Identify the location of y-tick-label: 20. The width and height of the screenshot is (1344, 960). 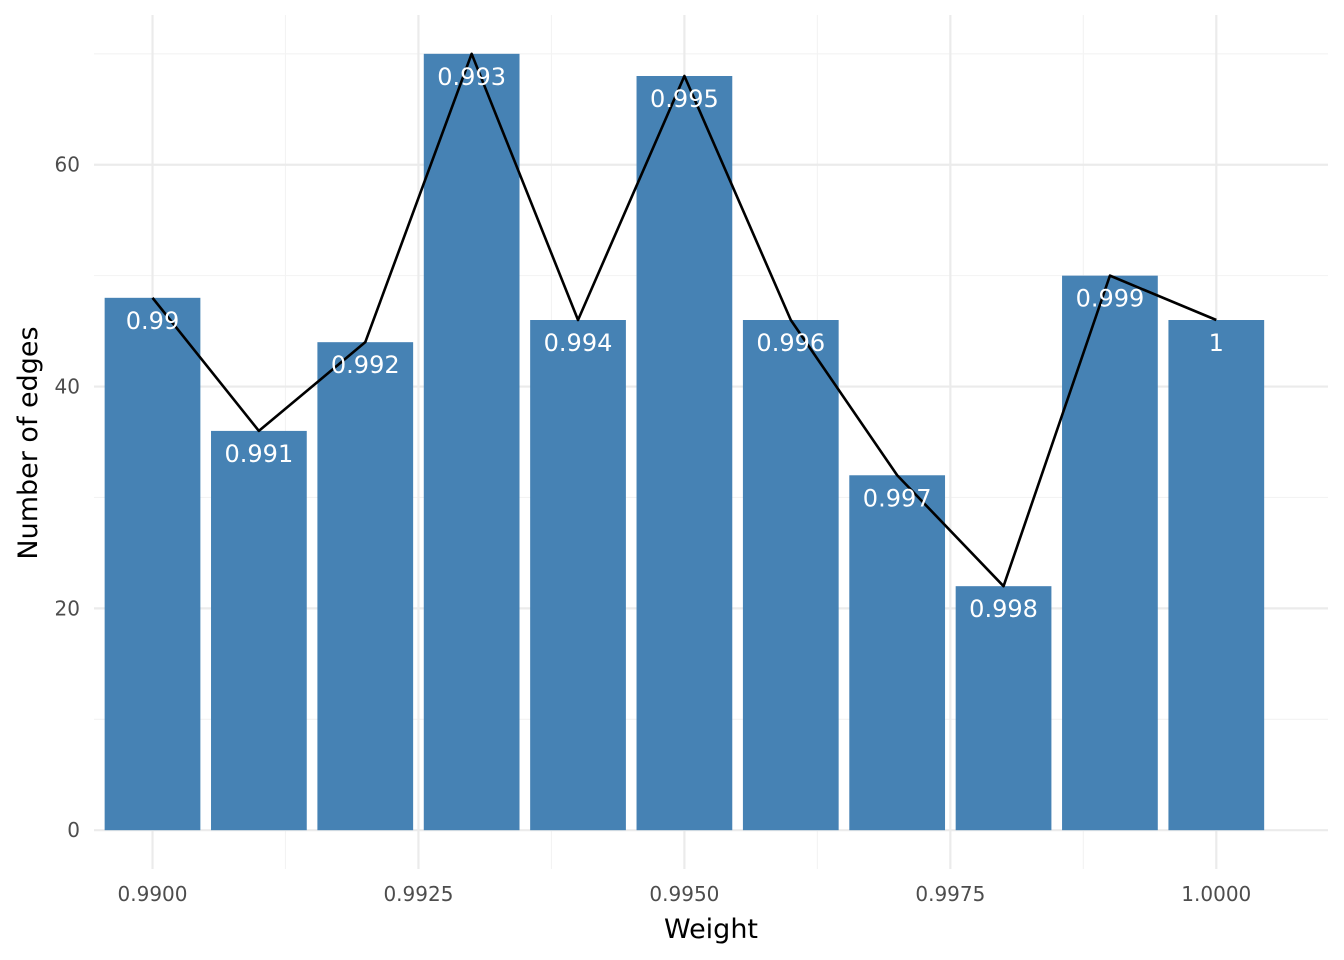
(67, 608).